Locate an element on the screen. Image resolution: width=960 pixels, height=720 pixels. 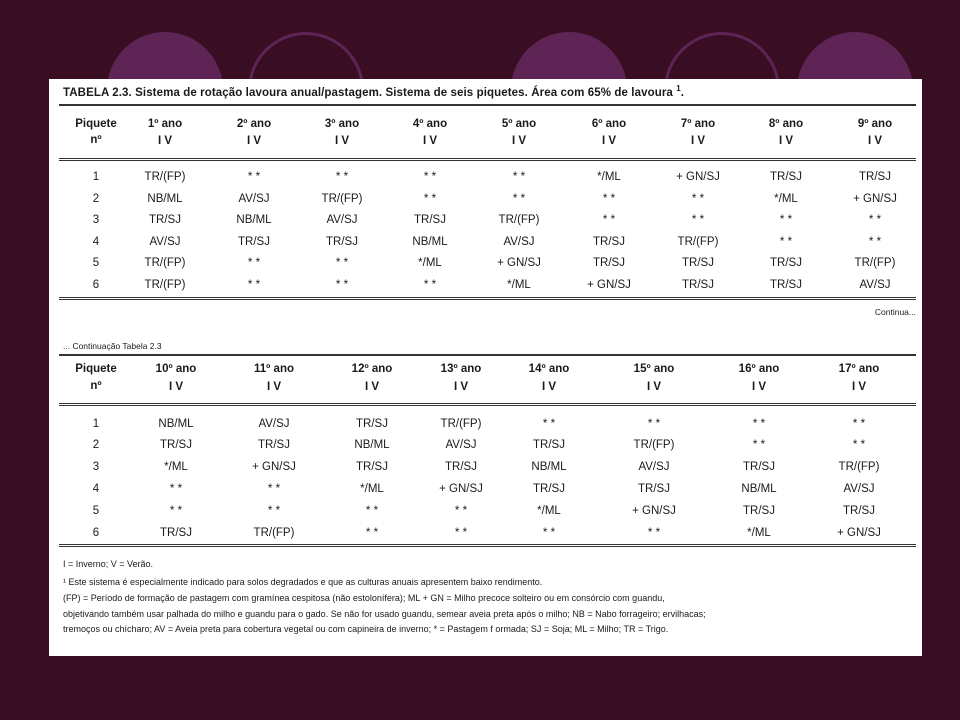
year-header: 16º ano is located at coordinates (759, 369).